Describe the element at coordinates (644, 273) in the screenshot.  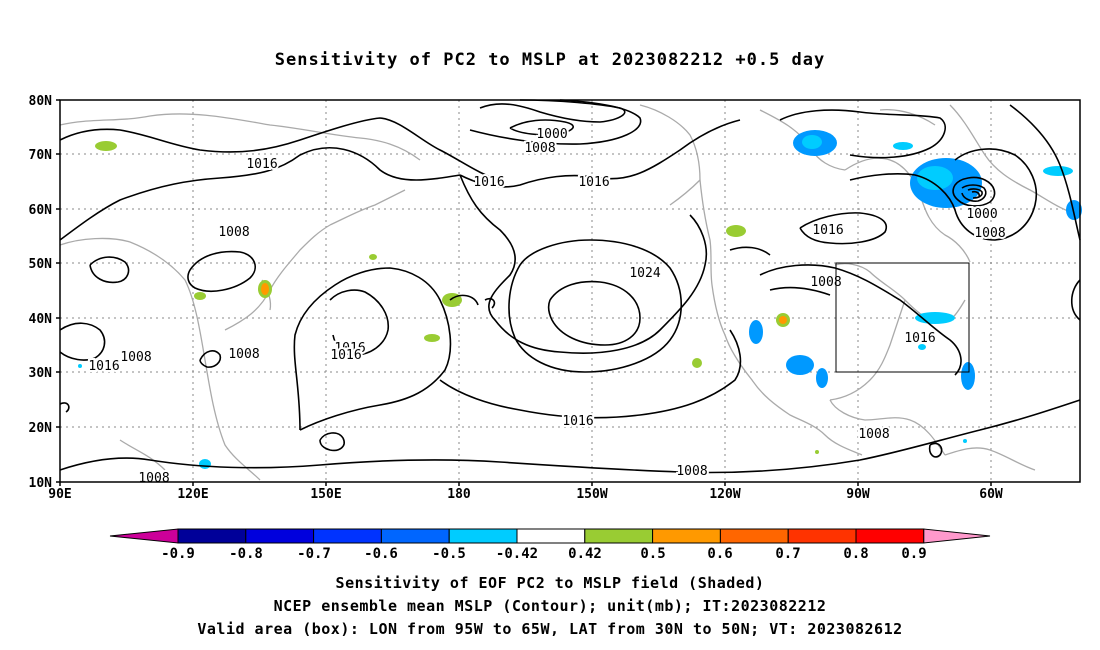
I see `contour-label: 1024` at that location.